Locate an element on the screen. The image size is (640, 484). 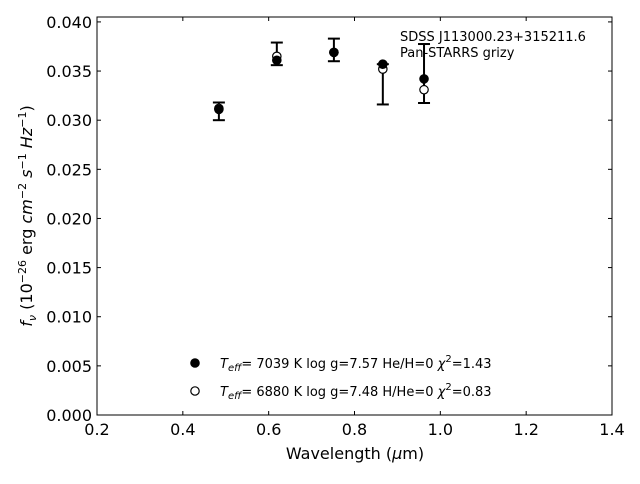
y-tick-label: 0.010 is located at coordinates (69, 317).